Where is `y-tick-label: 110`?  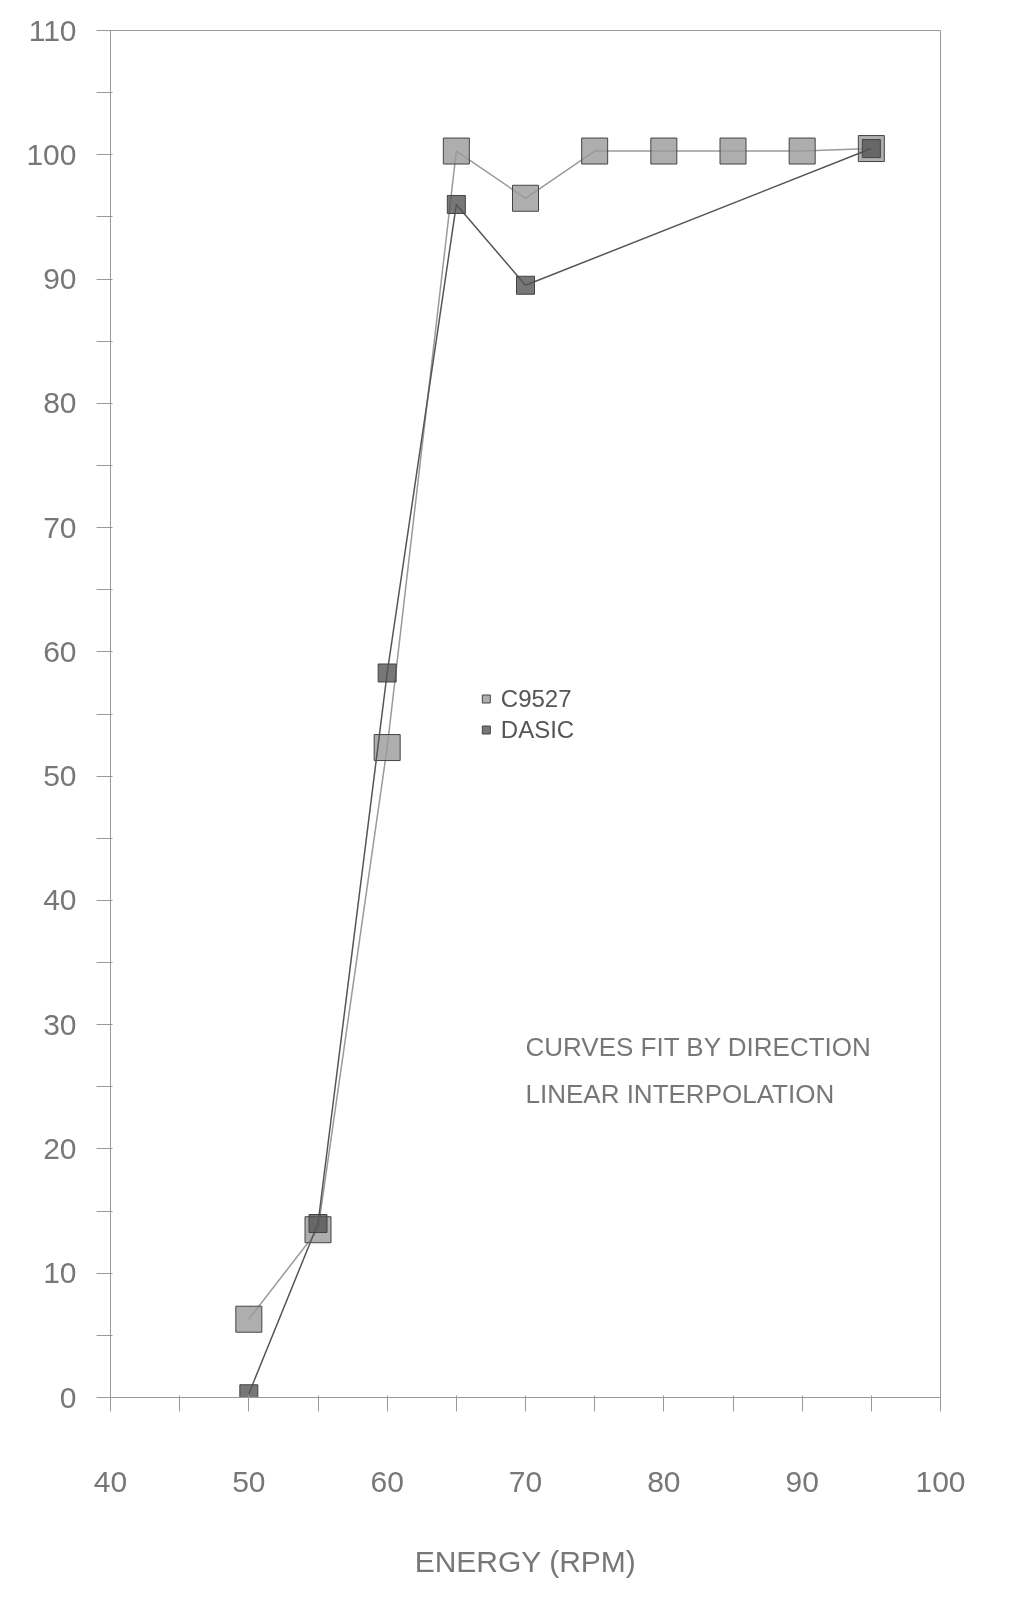 y-tick-label: 110 is located at coordinates (52, 30).